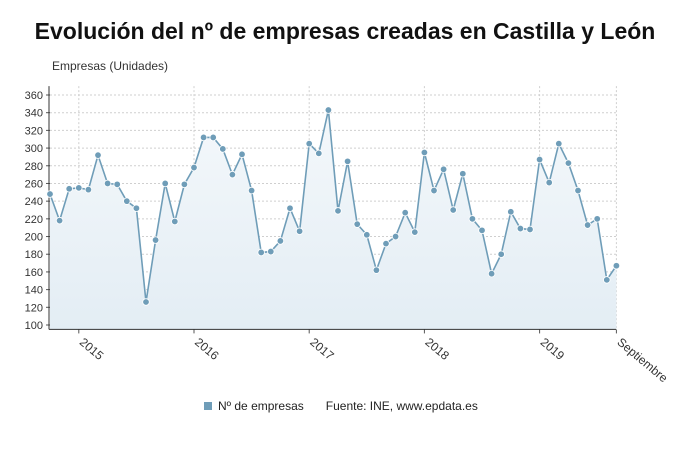 The height and width of the screenshot is (465, 690). Describe the element at coordinates (92, 349) in the screenshot. I see `x-tick-label: 2015` at that location.